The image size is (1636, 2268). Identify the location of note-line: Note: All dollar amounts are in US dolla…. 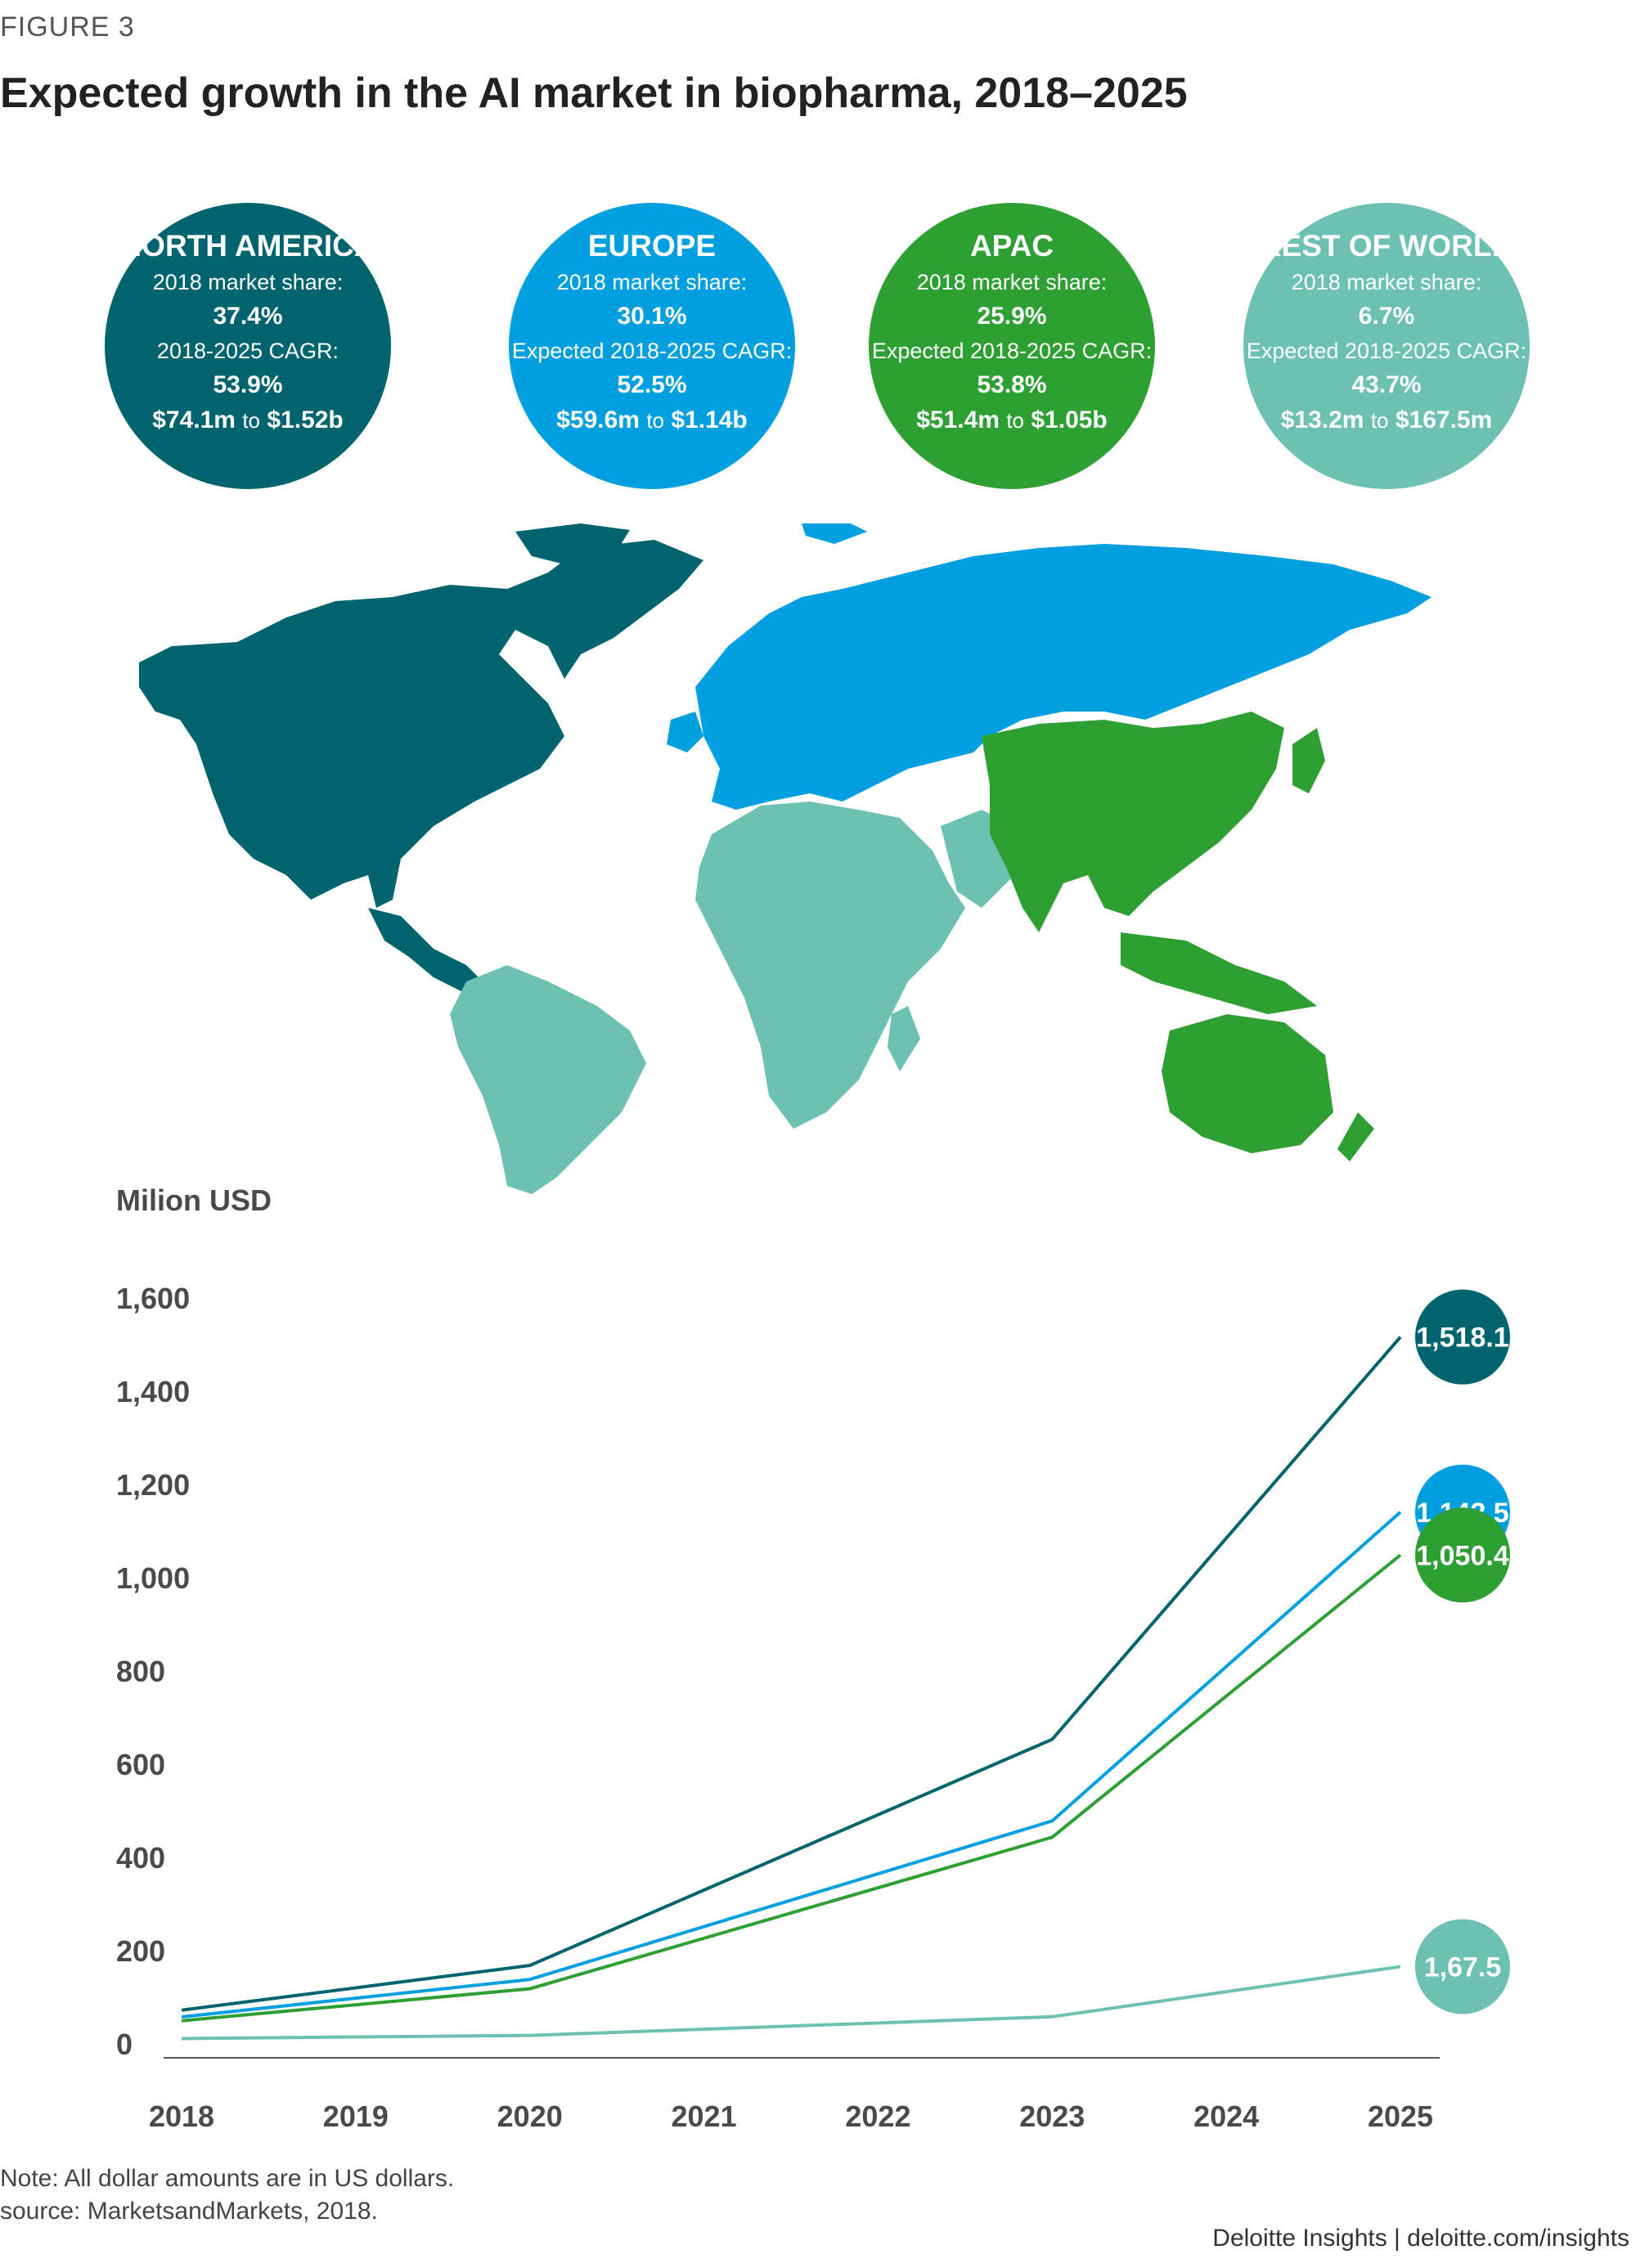
(227, 2178).